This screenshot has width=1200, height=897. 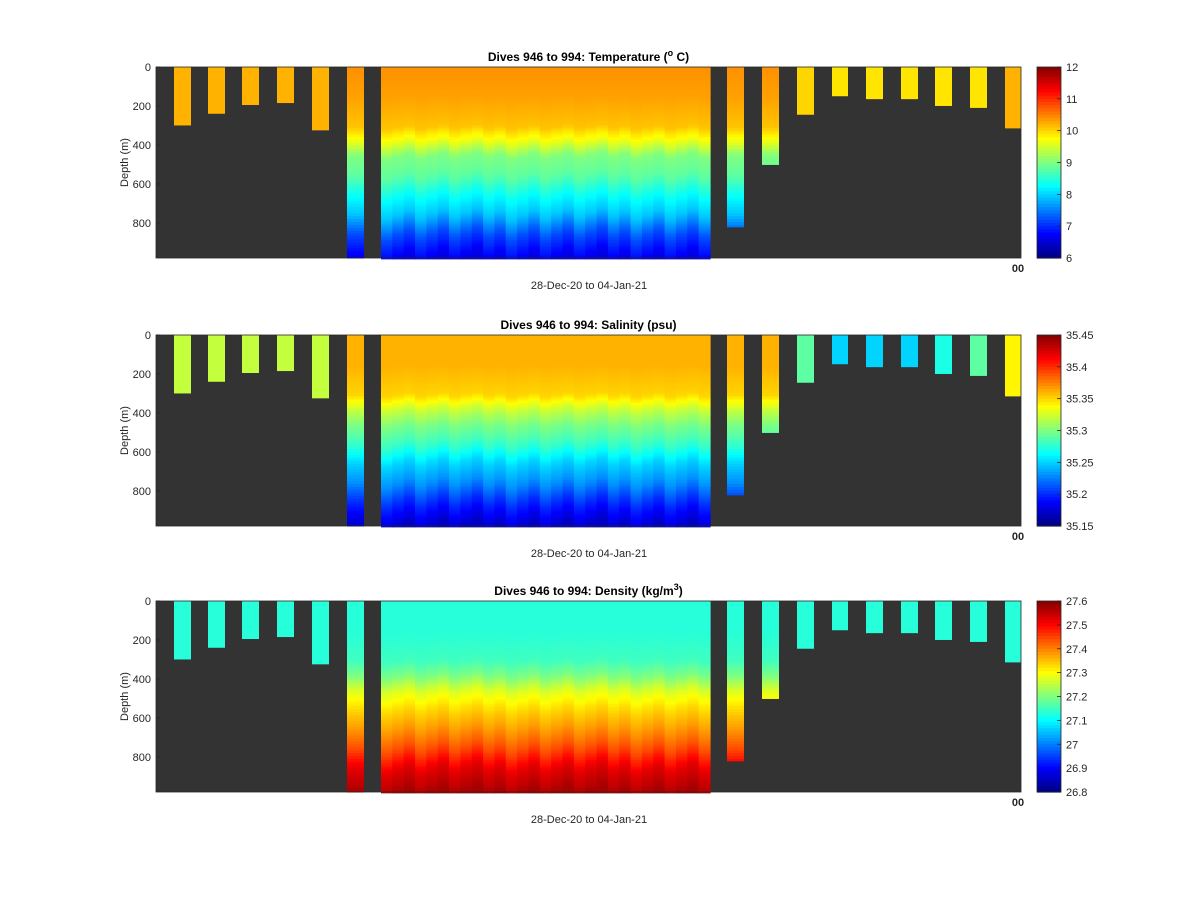 What do you see at coordinates (142, 107) in the screenshot?
I see `y-tick-label: 200` at bounding box center [142, 107].